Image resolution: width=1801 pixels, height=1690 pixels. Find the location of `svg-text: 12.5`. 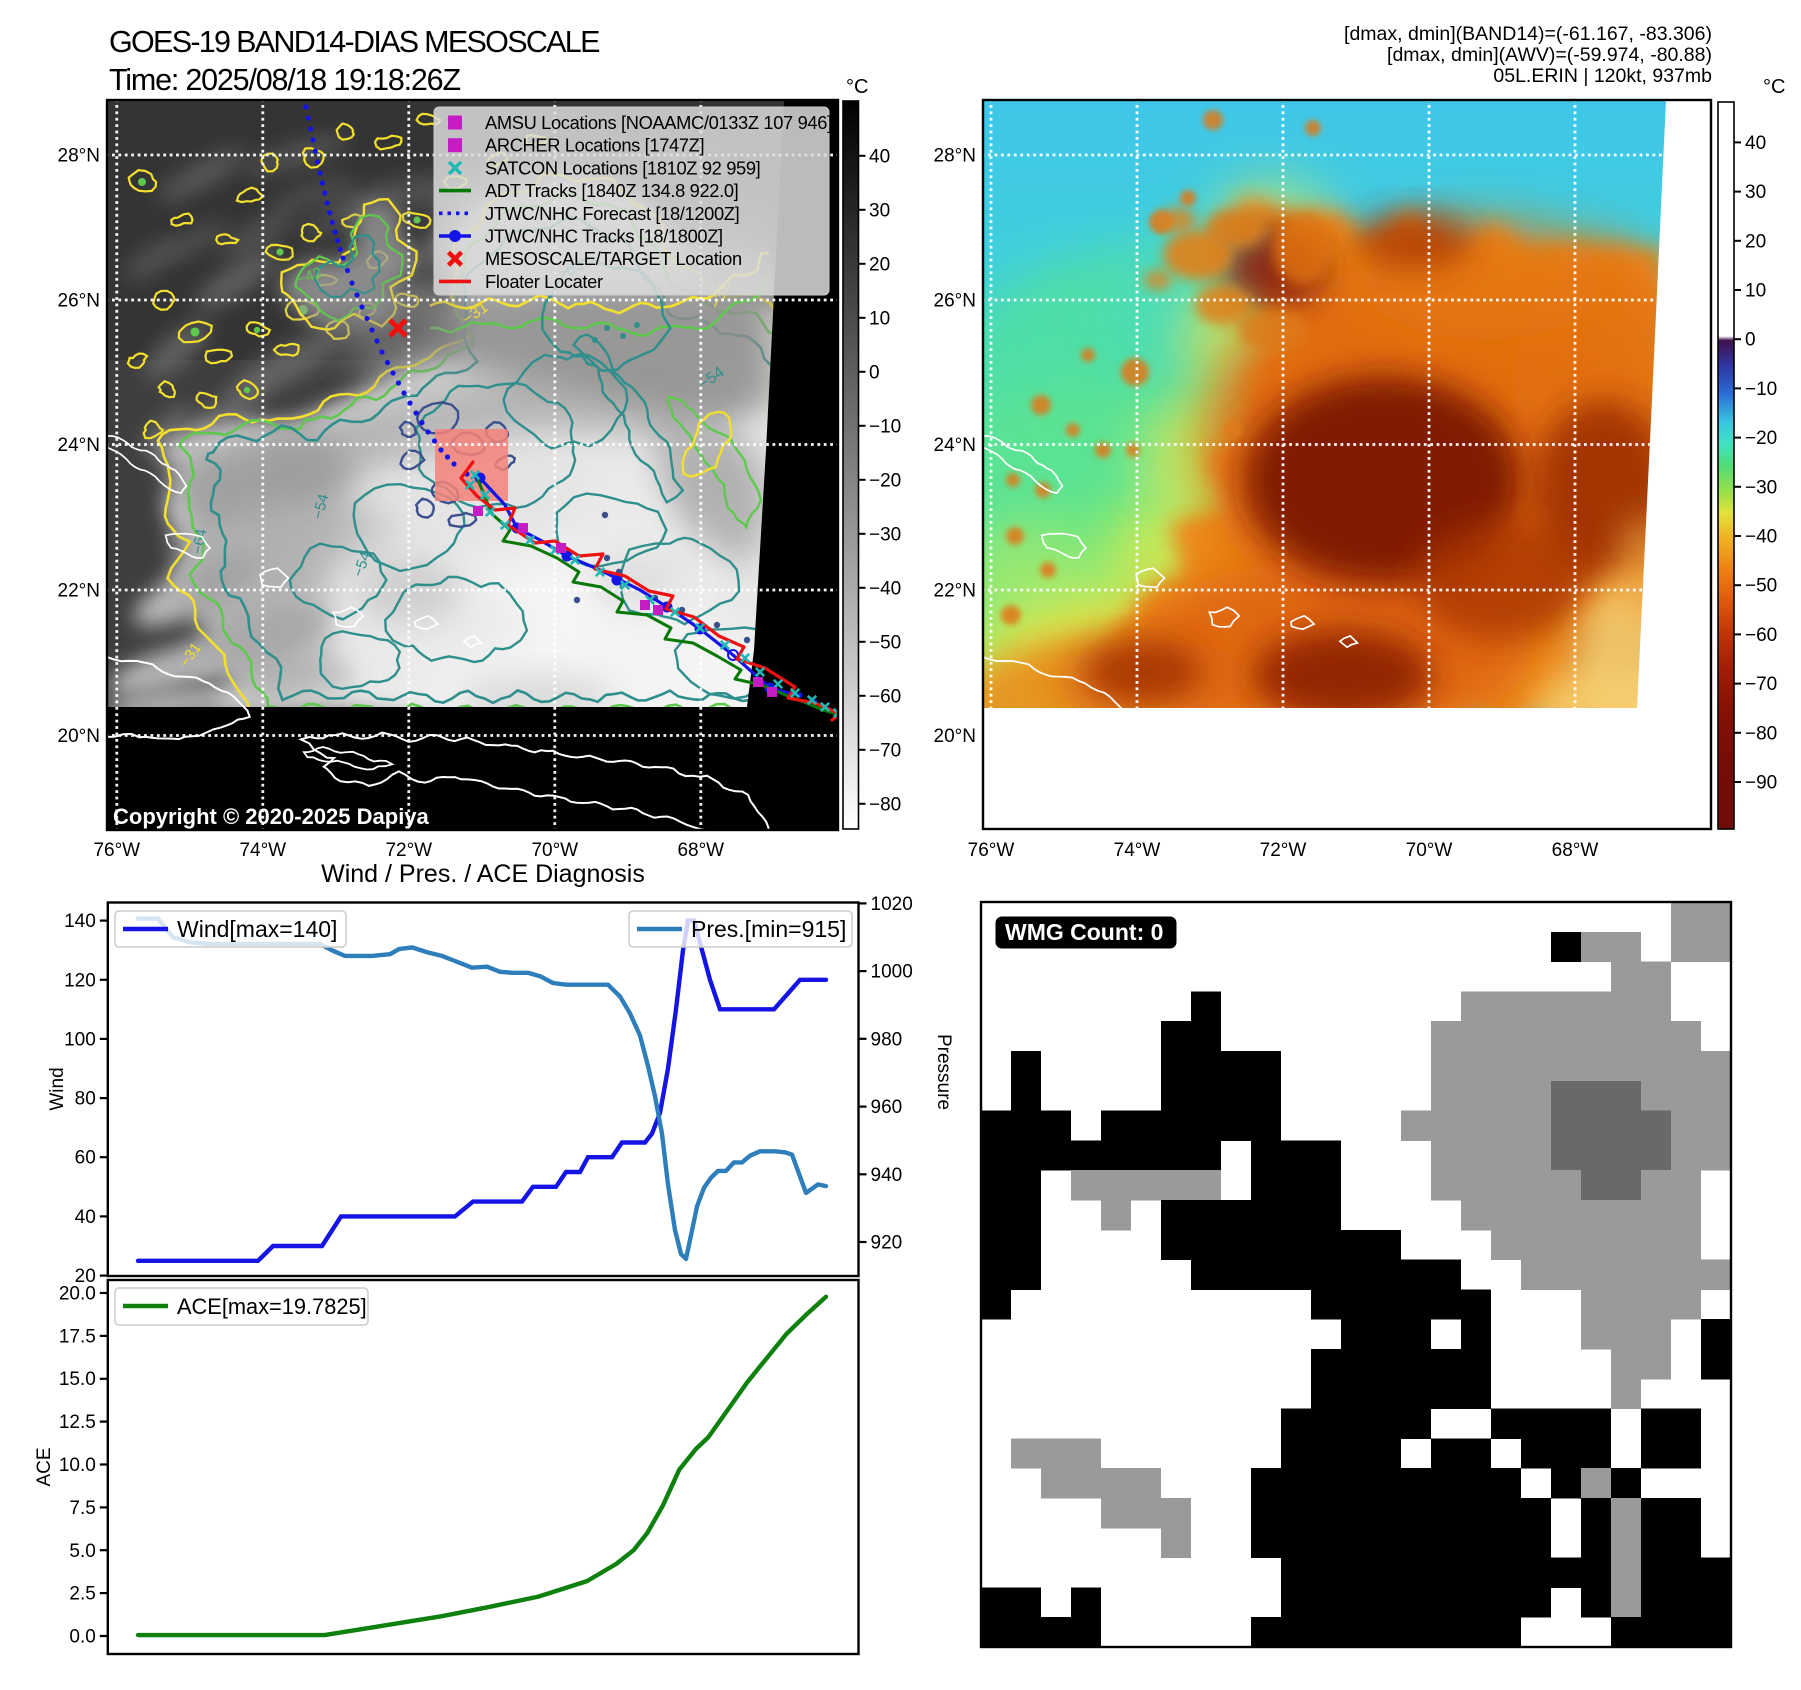

svg-text: 12.5 is located at coordinates (77, 1422).